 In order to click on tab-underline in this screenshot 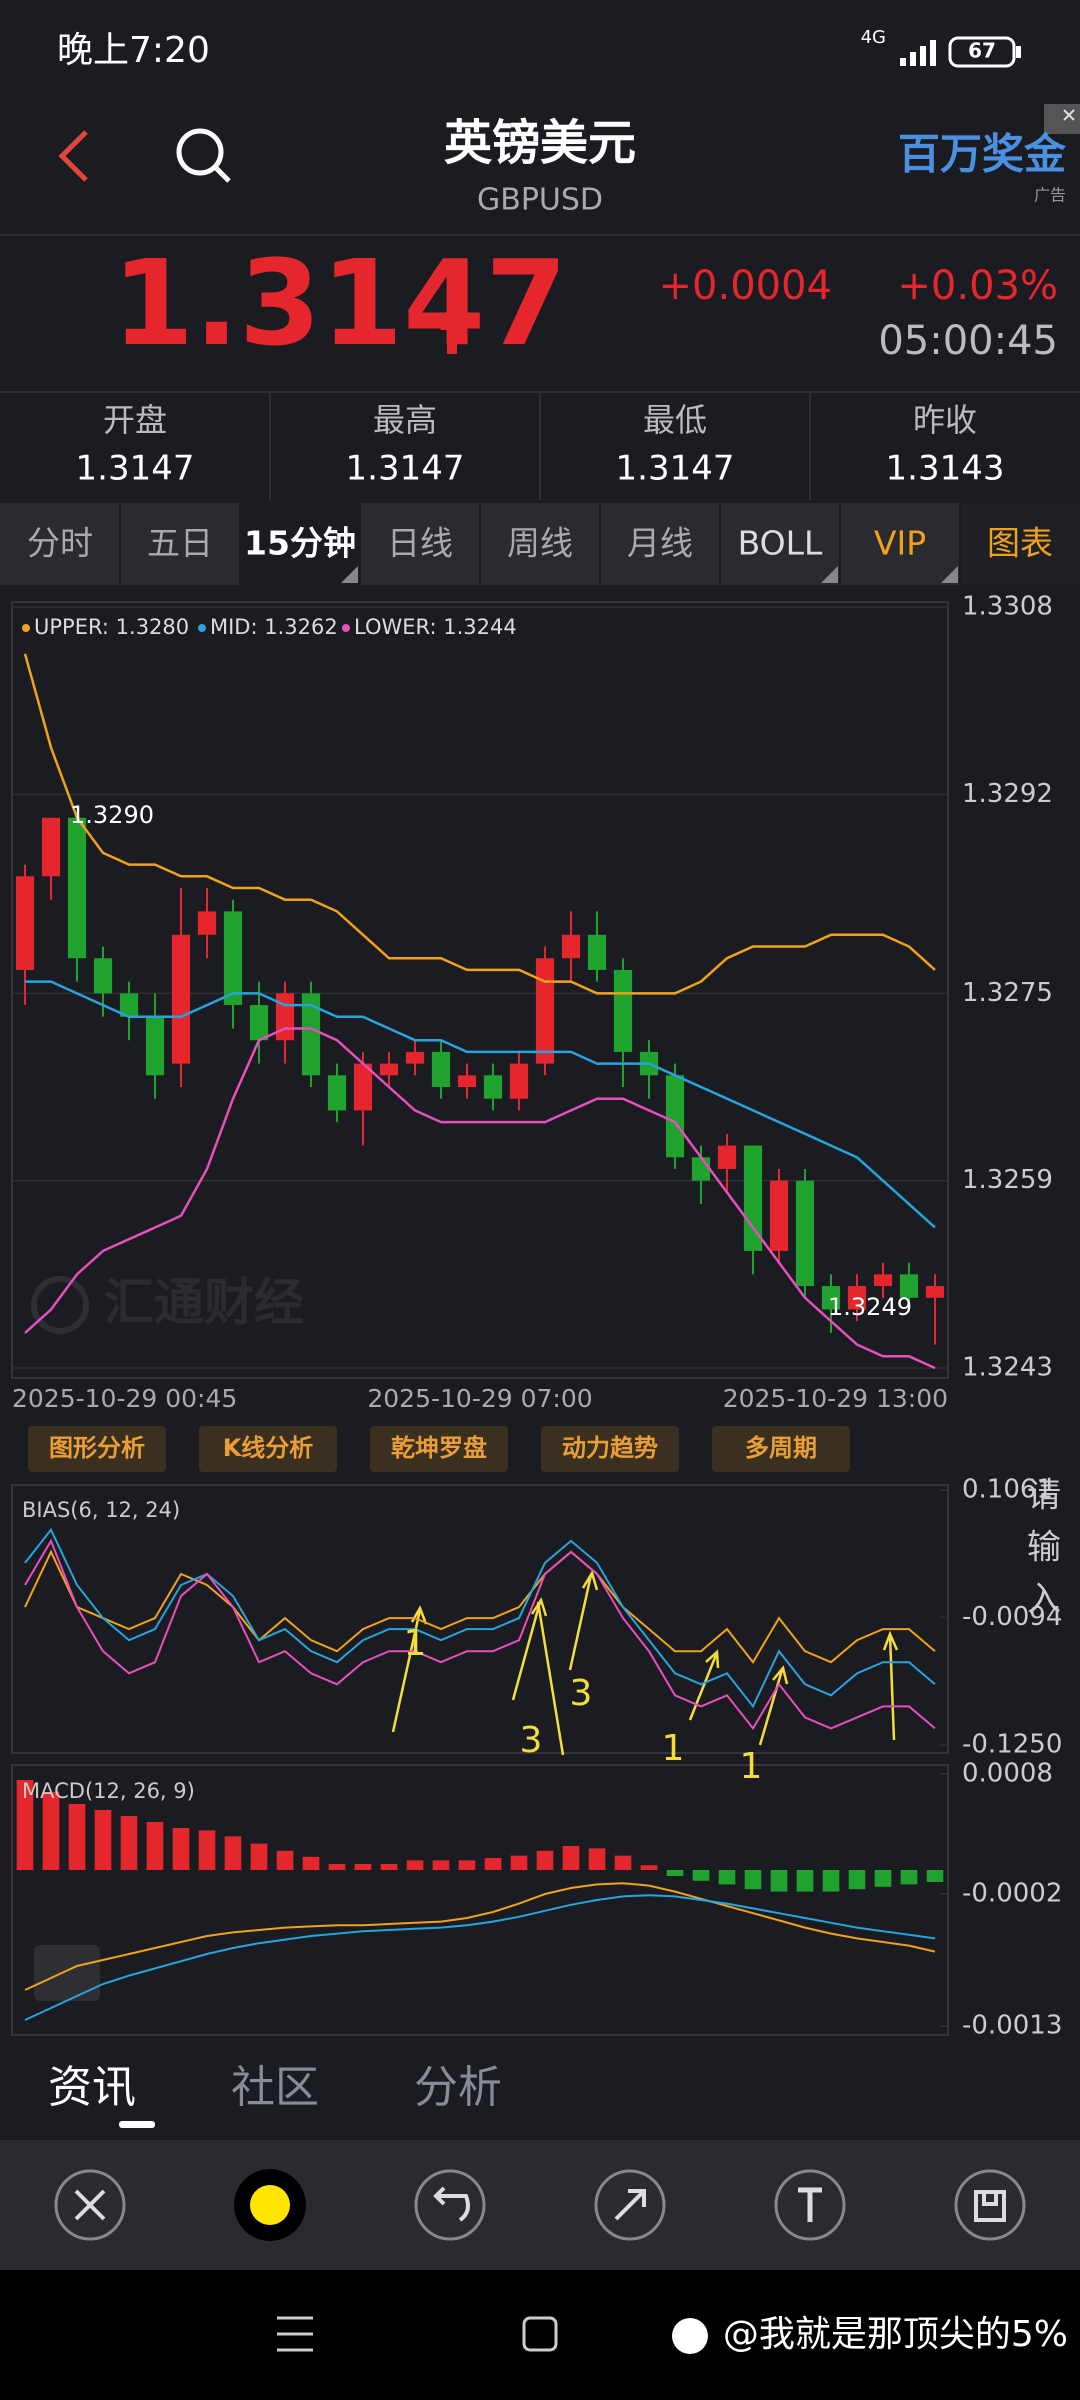, I will do `click(137, 2124)`.